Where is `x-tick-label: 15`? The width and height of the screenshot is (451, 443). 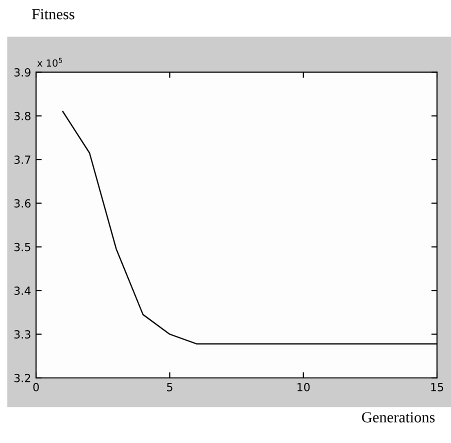 x-tick-label: 15 is located at coordinates (437, 387).